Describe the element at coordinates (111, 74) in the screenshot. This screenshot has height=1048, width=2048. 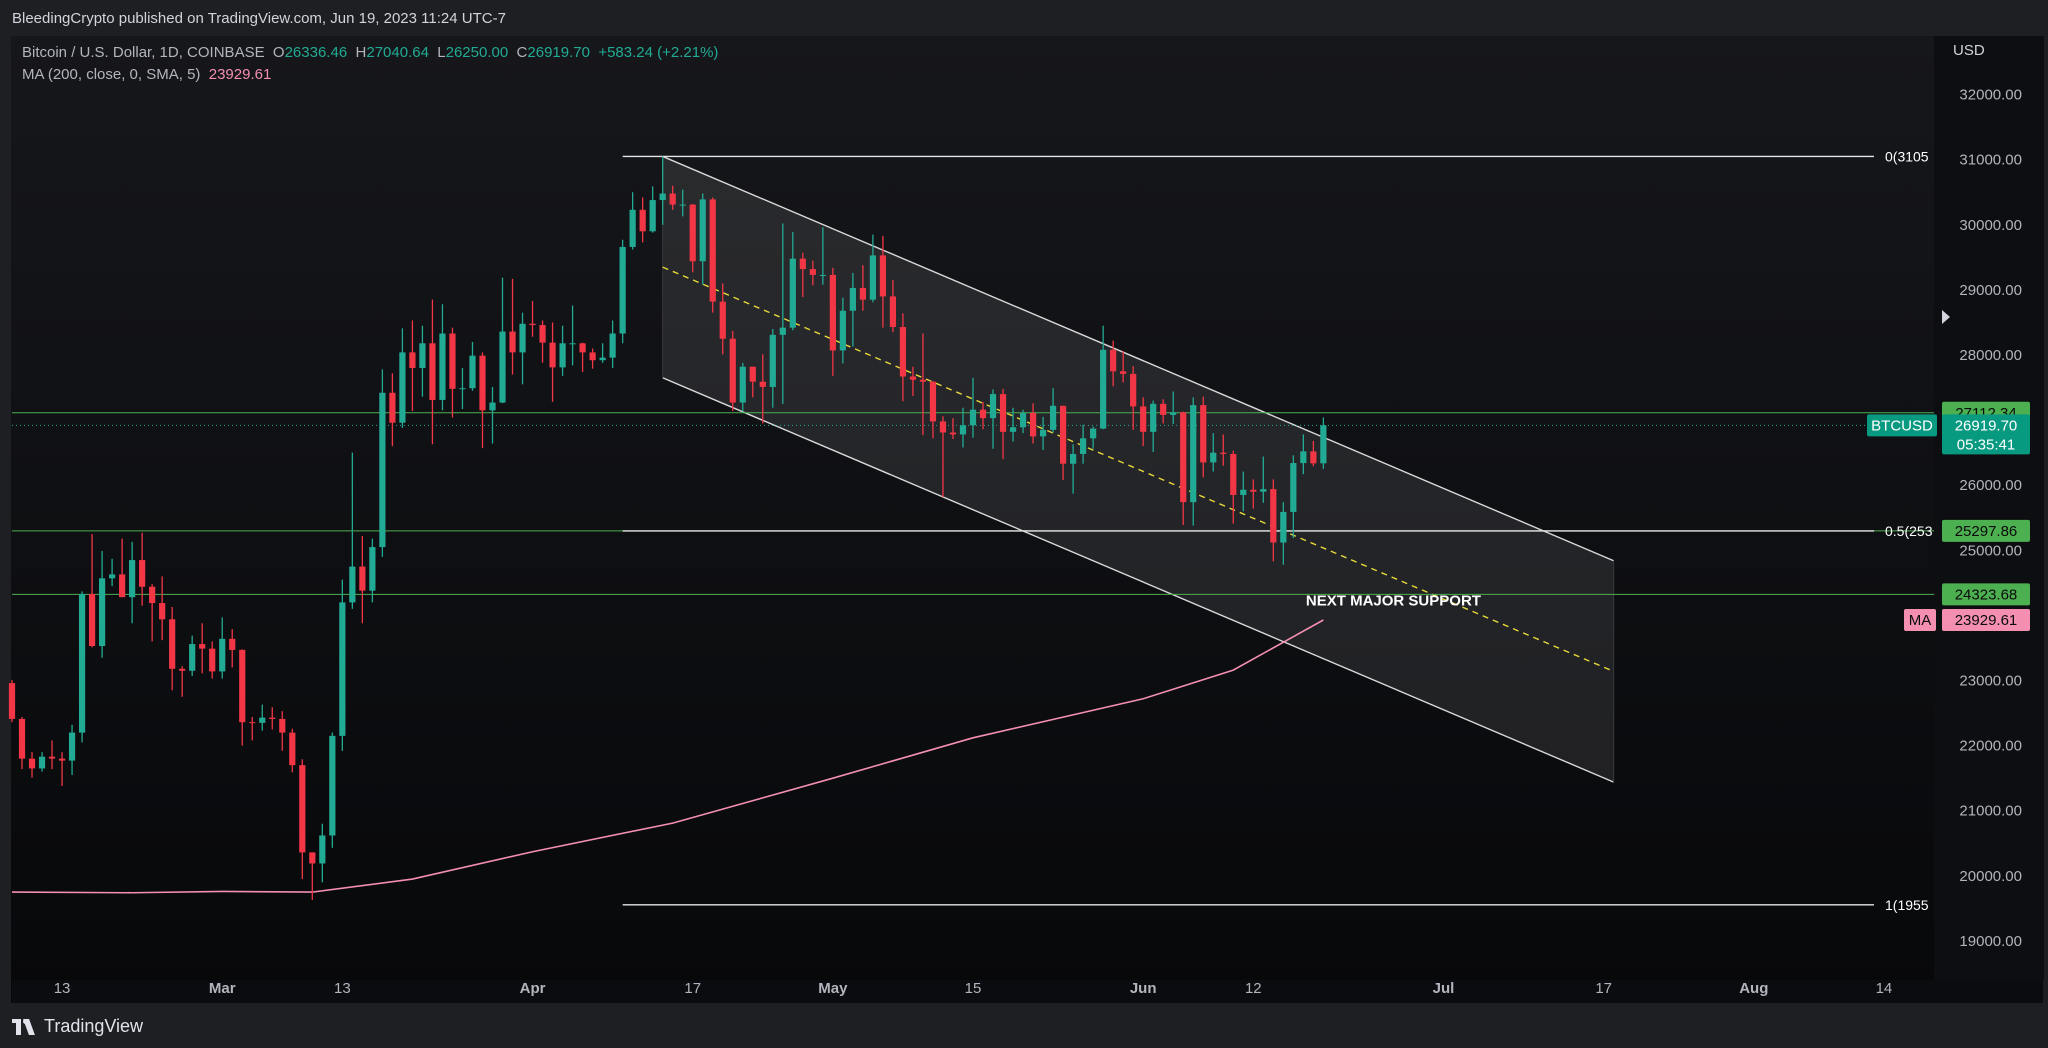
I see `ma-legend-label: MA (200, close, 0, SMA, 5)` at that location.